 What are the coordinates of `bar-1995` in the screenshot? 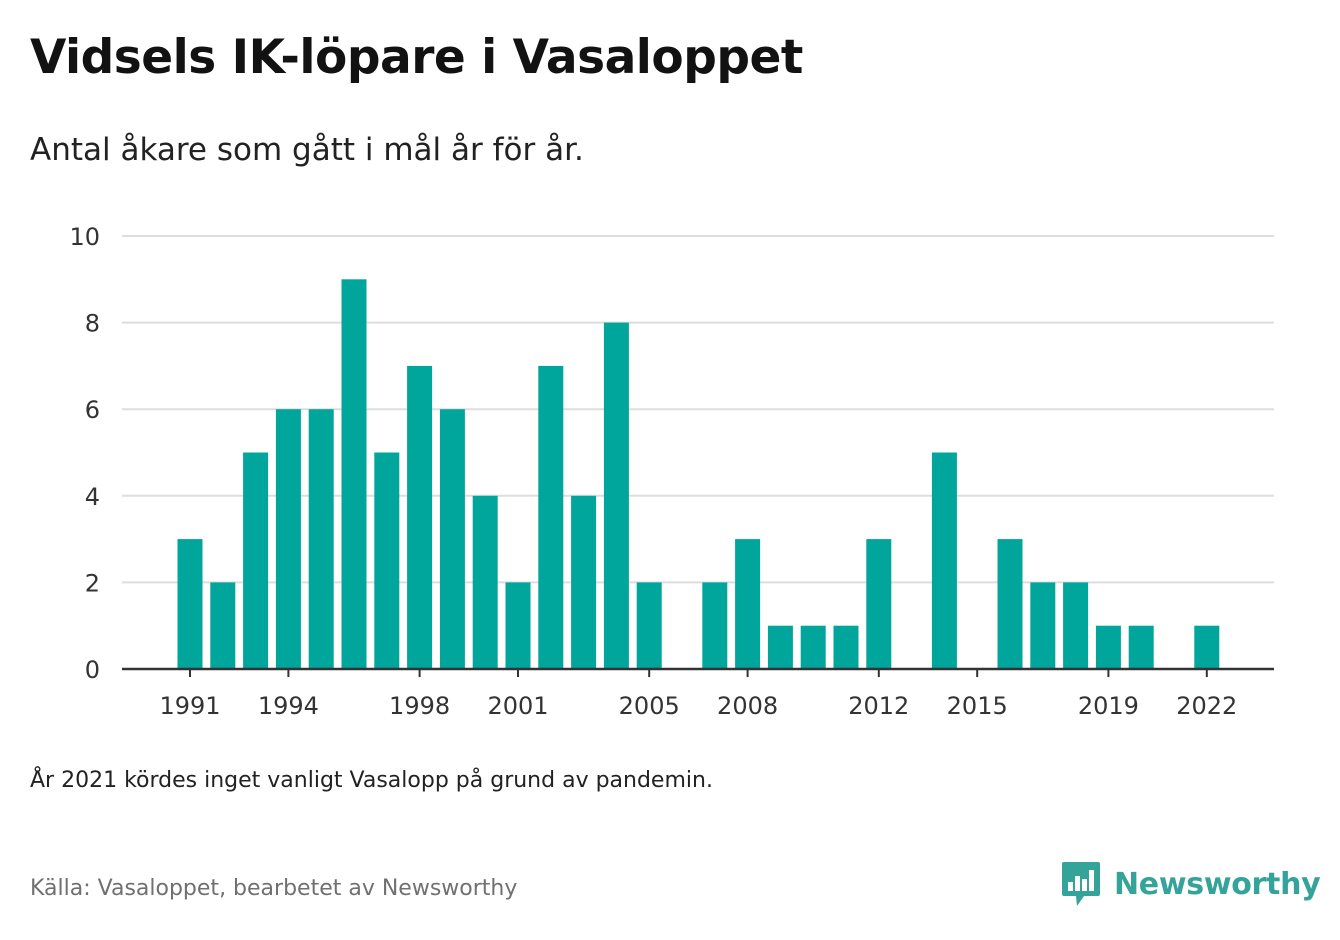 It's located at (321, 539).